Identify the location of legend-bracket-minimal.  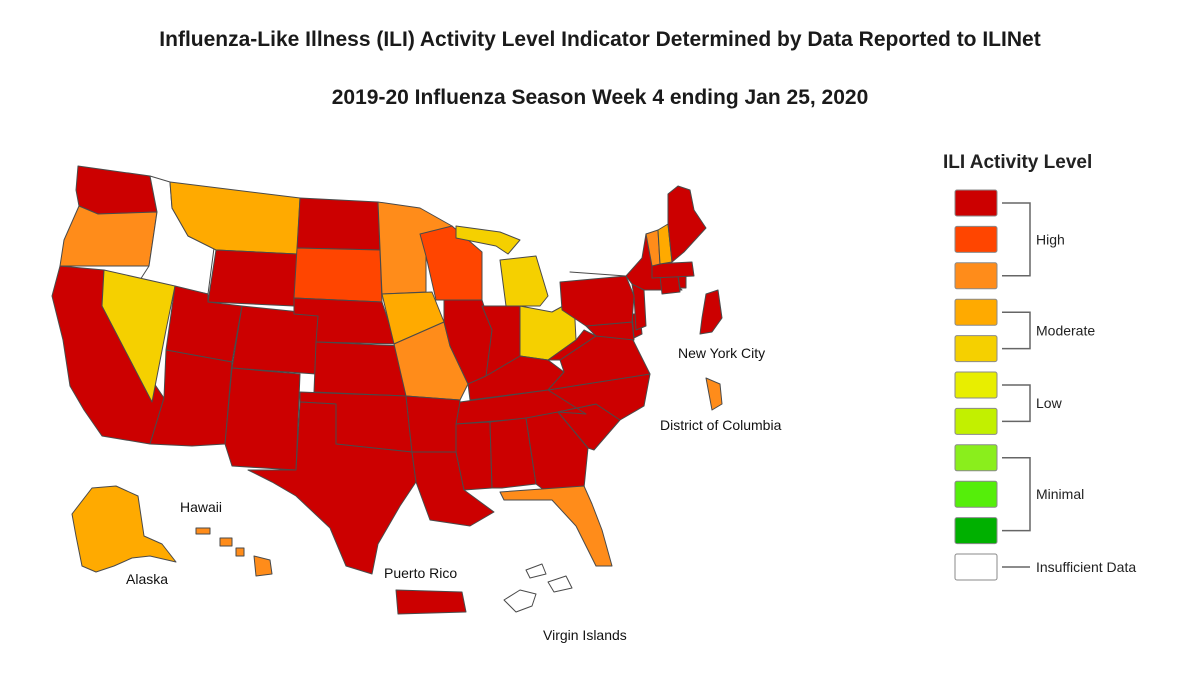
(1016, 494).